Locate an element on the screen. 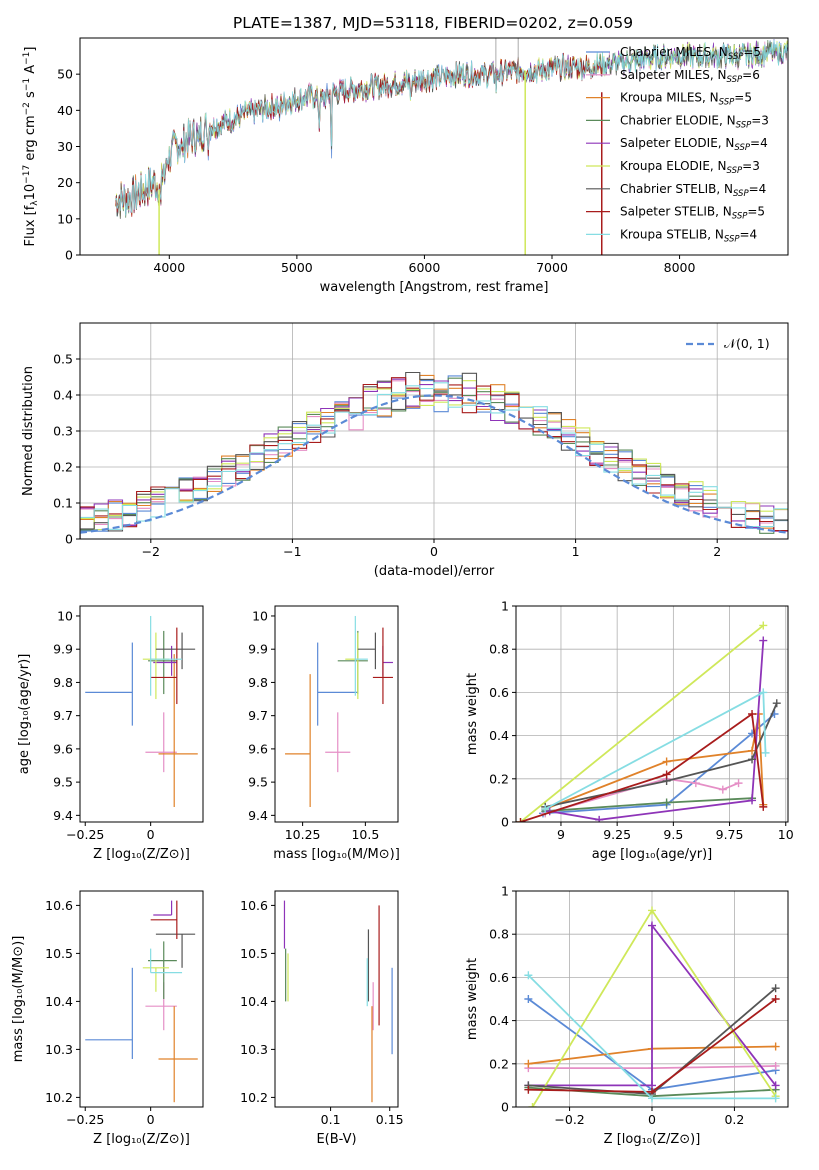 This screenshot has height=1170, width=819. legend-label: Chabrier MILES, NSSP=5 is located at coordinates (690, 53).